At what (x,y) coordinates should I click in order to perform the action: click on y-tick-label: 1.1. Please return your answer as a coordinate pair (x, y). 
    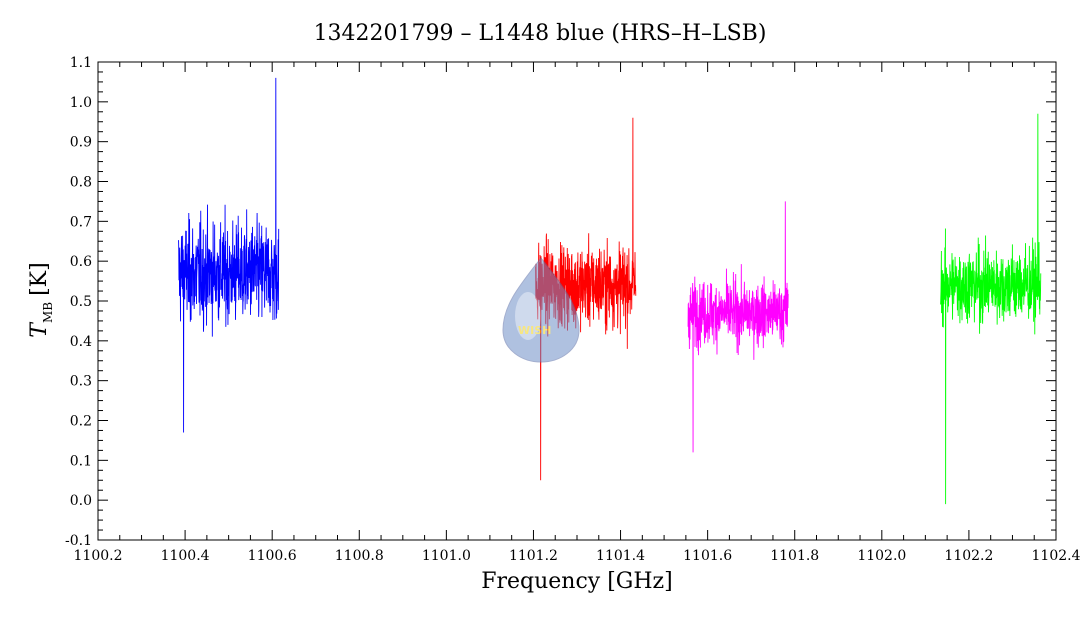
    Looking at the image, I should click on (81, 63).